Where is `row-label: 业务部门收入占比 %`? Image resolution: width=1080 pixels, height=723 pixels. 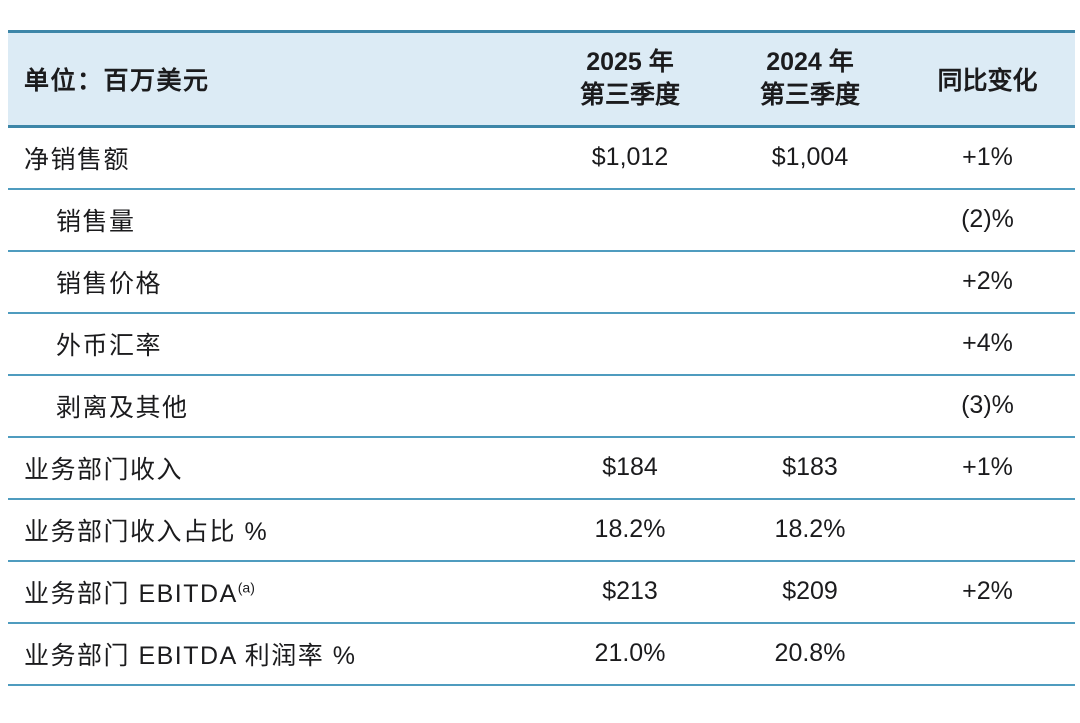
row-label: 业务部门收入占比 % is located at coordinates (274, 530).